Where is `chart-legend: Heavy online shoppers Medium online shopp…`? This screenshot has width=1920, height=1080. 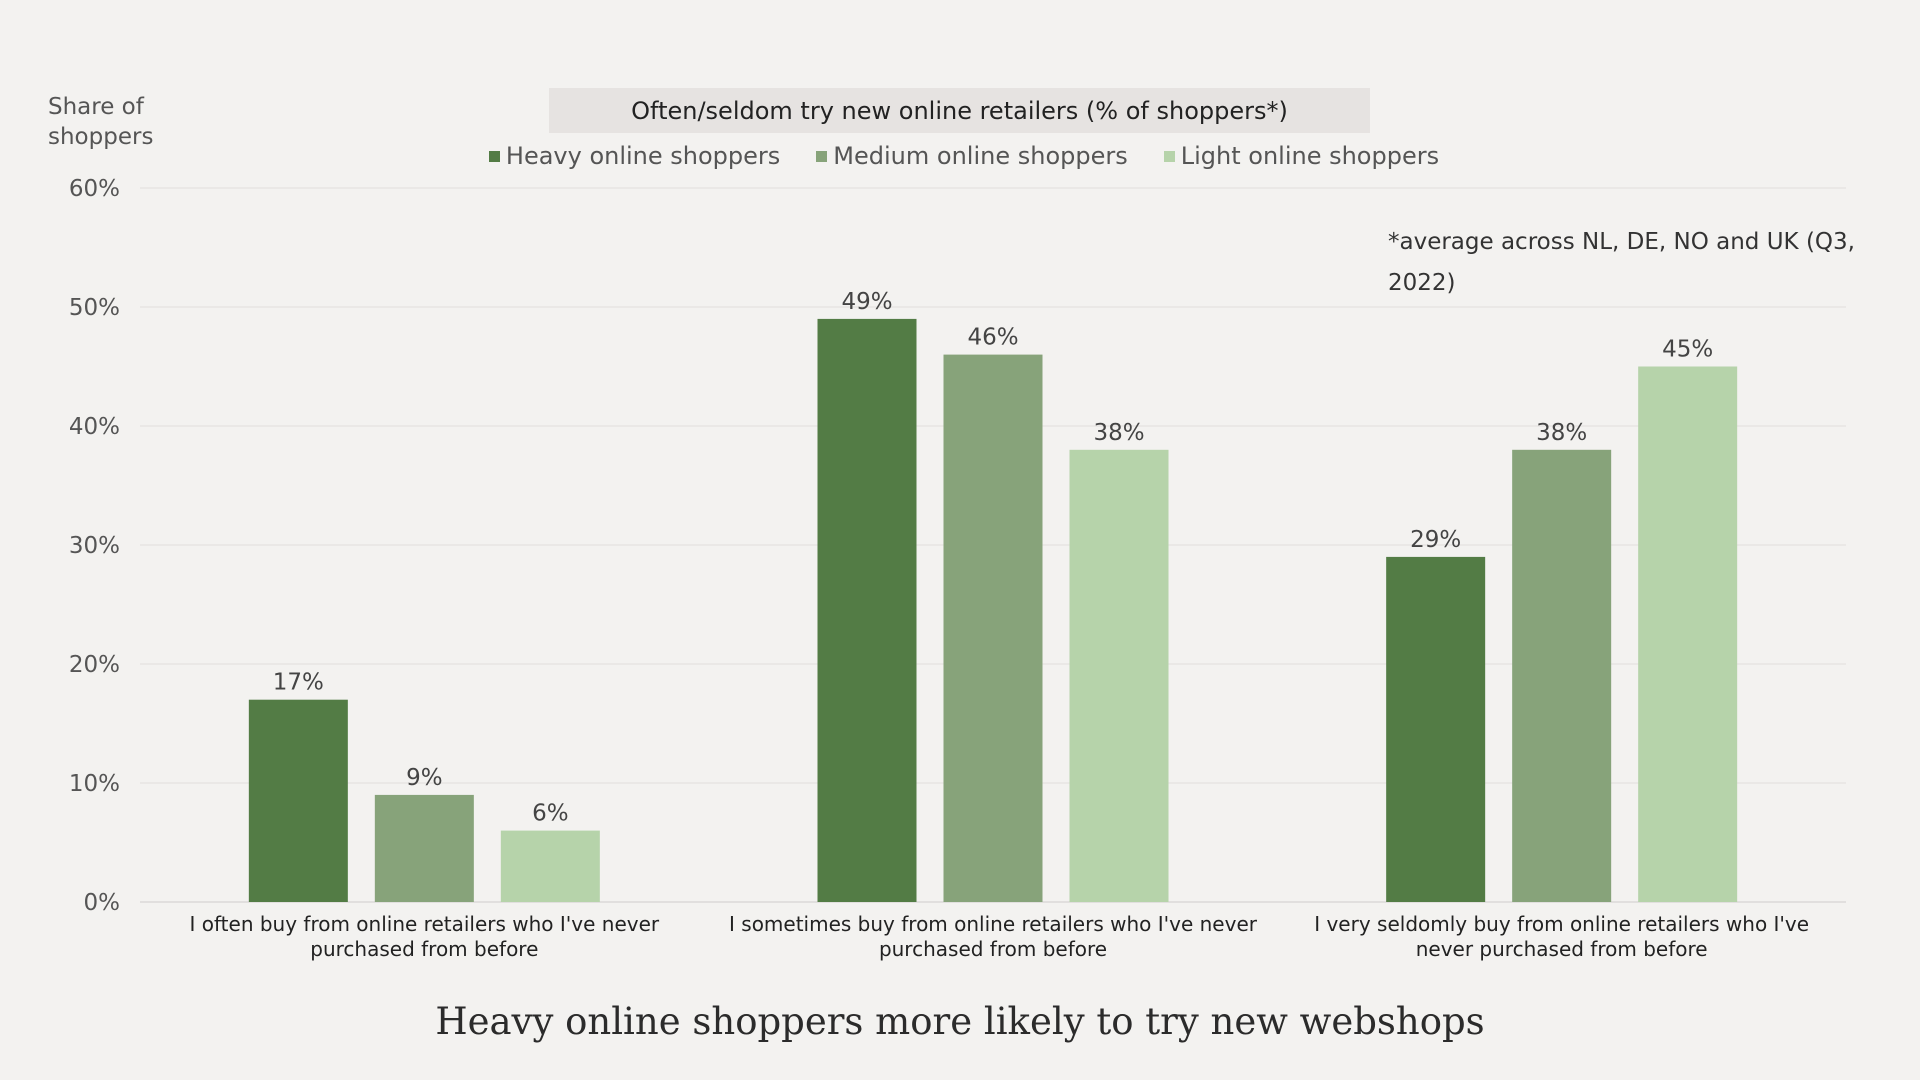 chart-legend: Heavy online shoppers Medium online shopp… is located at coordinates (960, 156).